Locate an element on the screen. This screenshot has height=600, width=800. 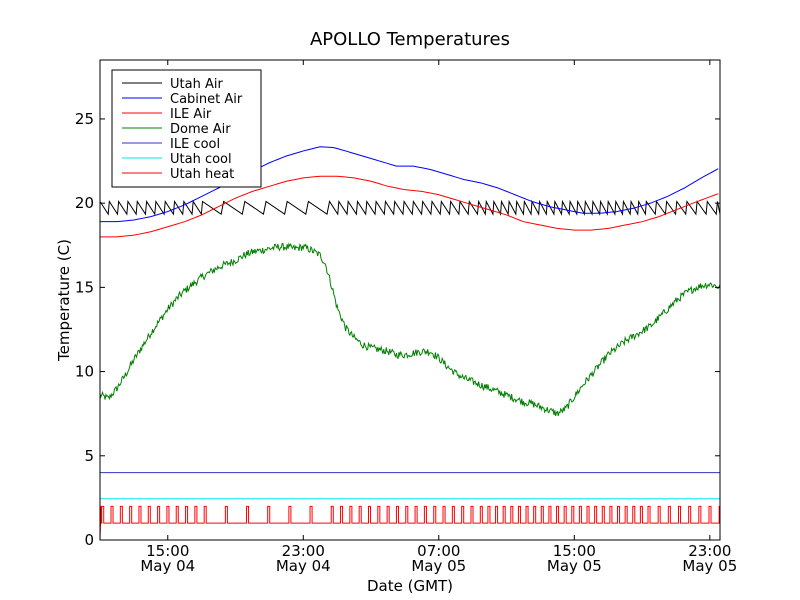
series-line-ile-air is located at coordinates (409, 206).